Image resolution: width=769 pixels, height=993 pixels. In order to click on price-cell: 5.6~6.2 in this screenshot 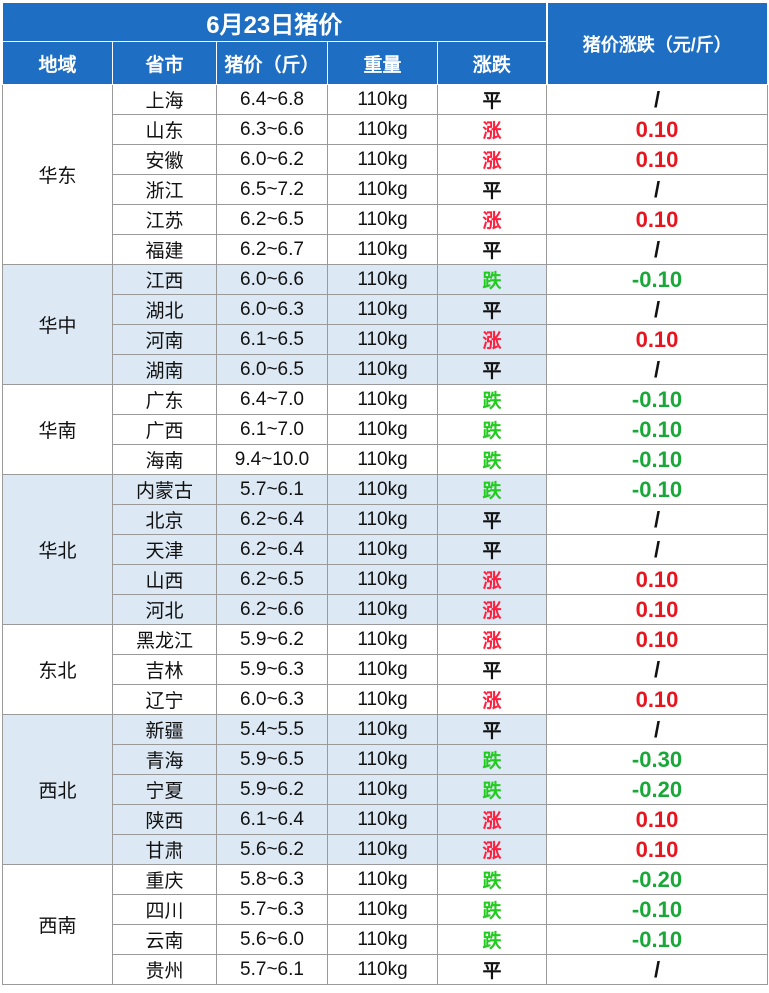, I will do `click(272, 849)`.